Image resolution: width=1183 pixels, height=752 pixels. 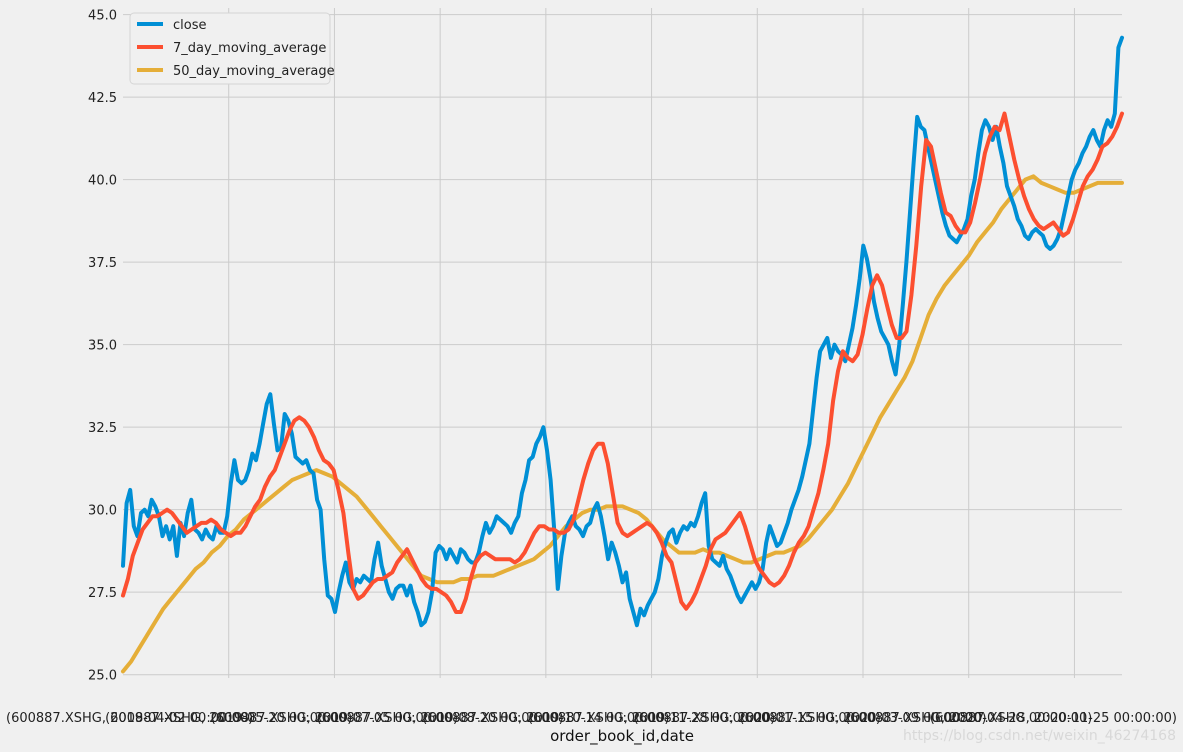 I want to click on y-tick-label: 45.0, so click(x=102, y=16).